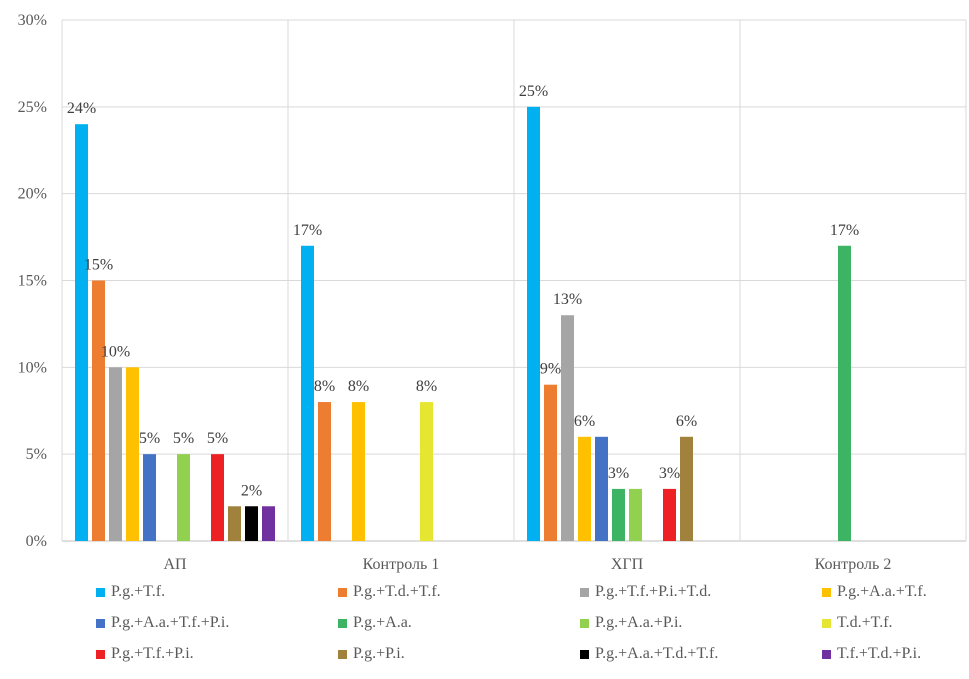  I want to click on legend-label: P.g.+T.f.+P.i., so click(152, 653).